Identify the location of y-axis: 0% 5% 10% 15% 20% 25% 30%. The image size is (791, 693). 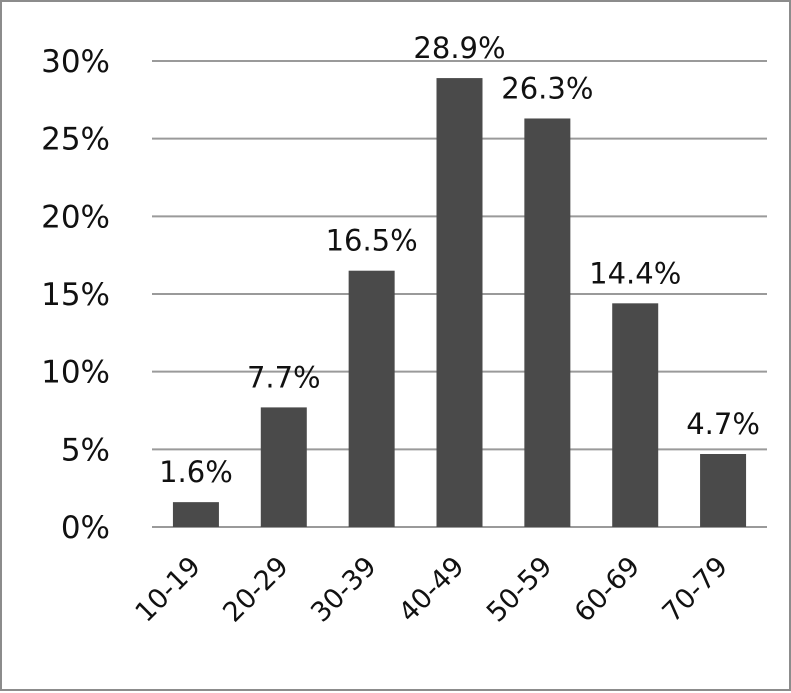
(75, 295).